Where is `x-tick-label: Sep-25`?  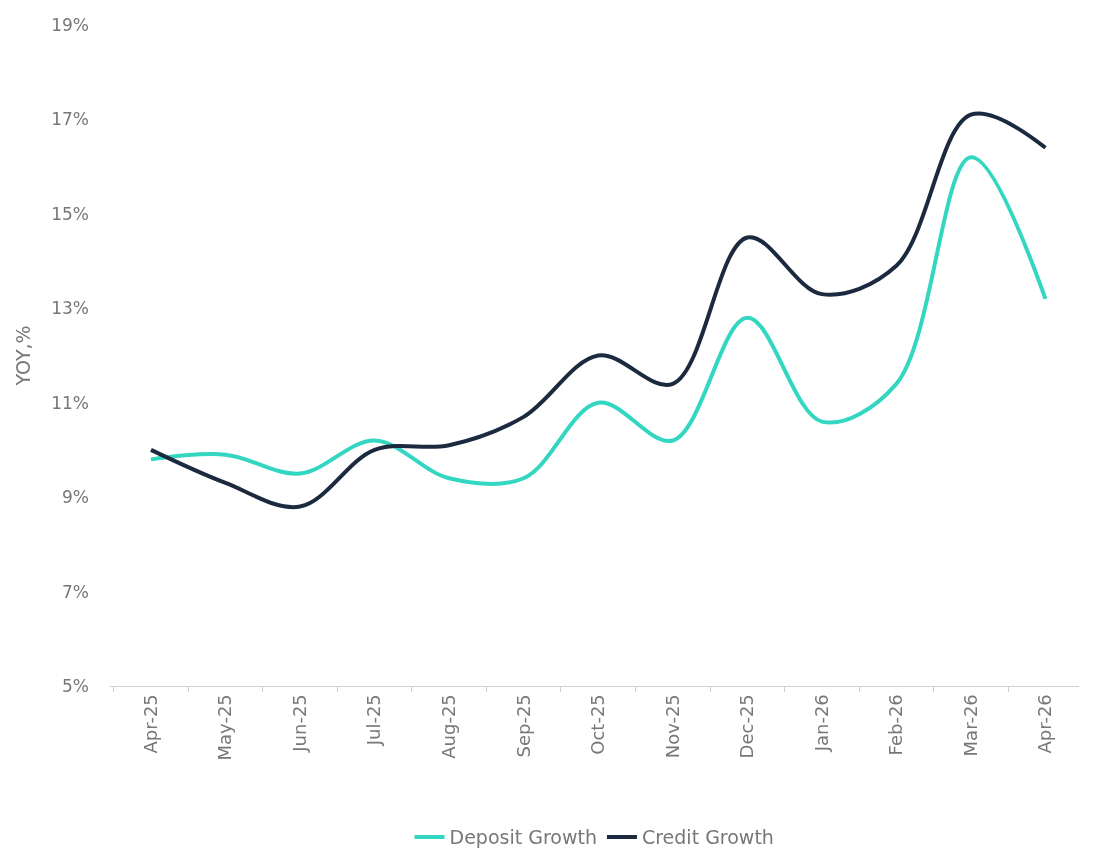
x-tick-label: Sep-25 is located at coordinates (523, 726).